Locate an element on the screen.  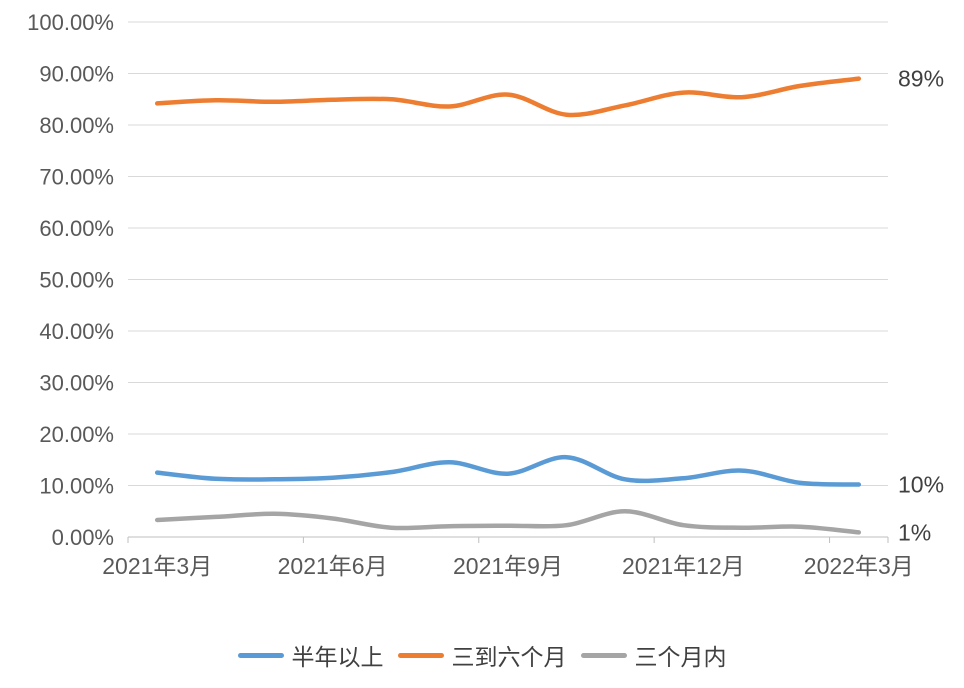
y-tick-label: 40.00% is located at coordinates (76, 331).